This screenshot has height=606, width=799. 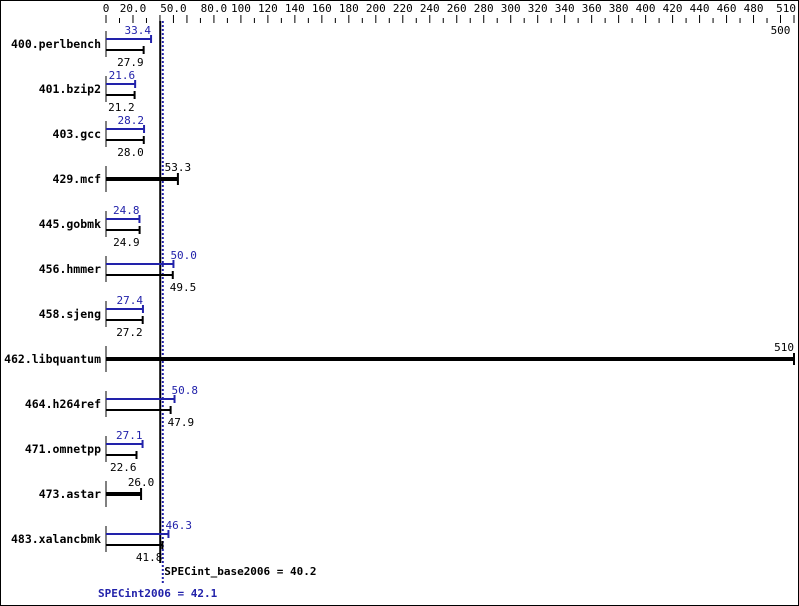 I want to click on tick-label: 510, so click(x=786, y=8).